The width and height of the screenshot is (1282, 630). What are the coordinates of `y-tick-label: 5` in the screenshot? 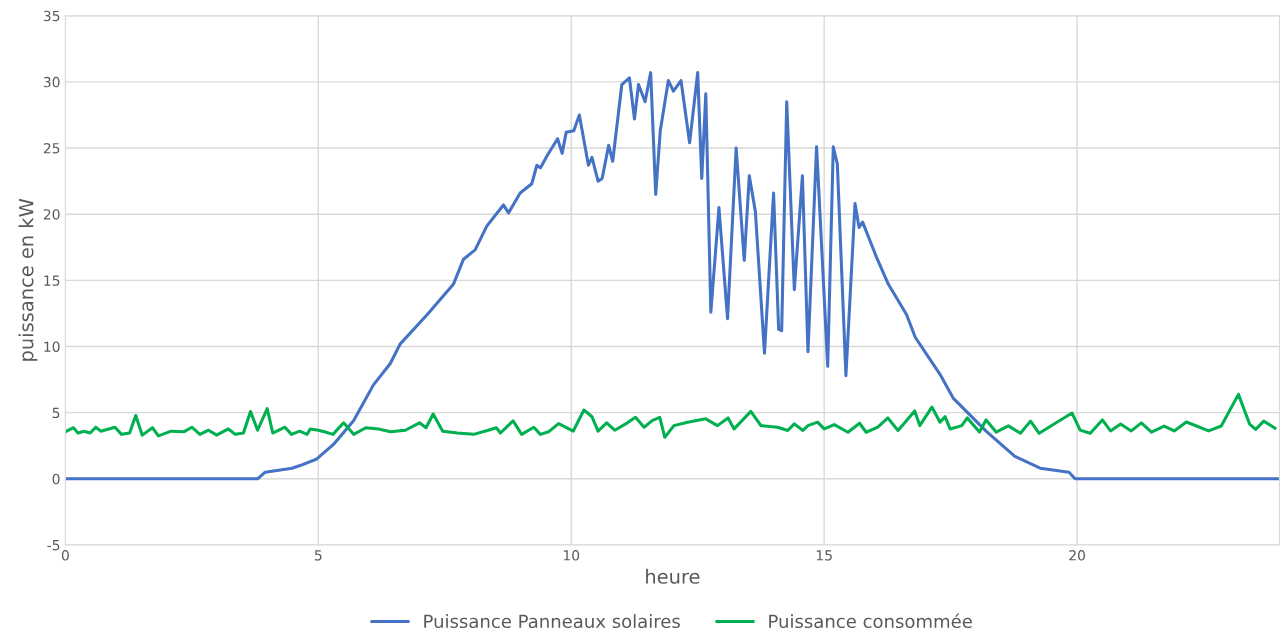 It's located at (56, 413).